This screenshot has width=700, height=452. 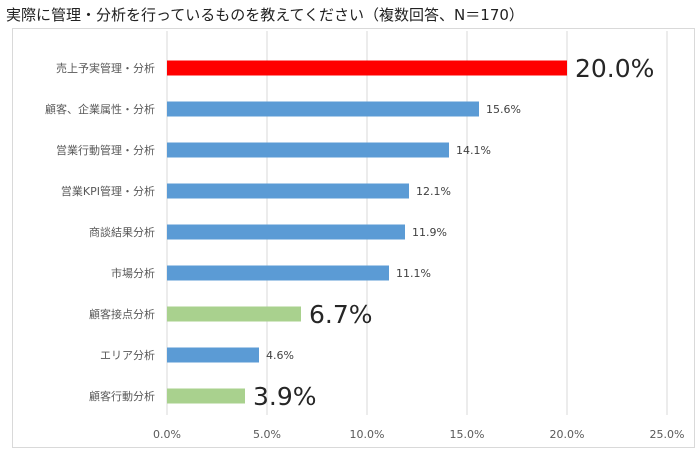 What do you see at coordinates (105, 68) in the screenshot?
I see `category-label: 売上予実管理・分析` at bounding box center [105, 68].